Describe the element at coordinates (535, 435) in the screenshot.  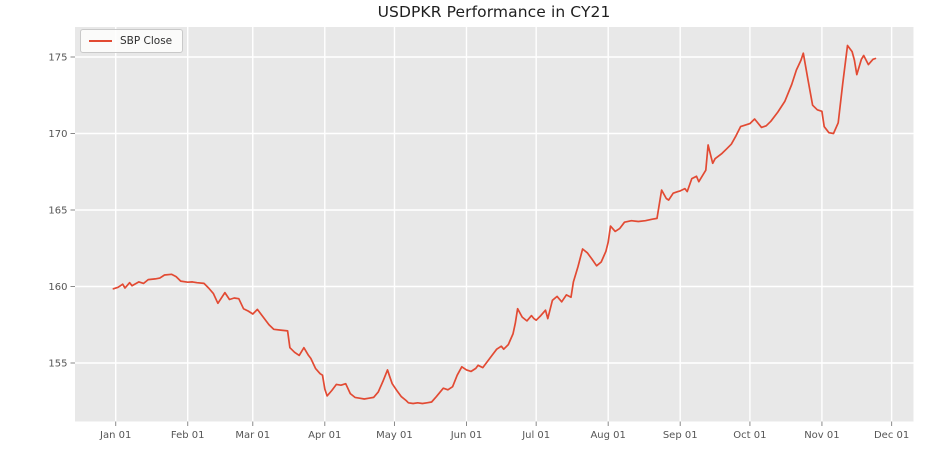
I see `x-tick-label: Jul 01` at that location.